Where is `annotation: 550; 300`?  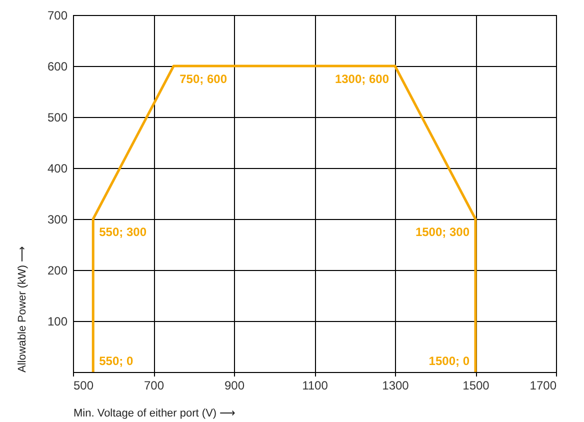 annotation: 550; 300 is located at coordinates (123, 232).